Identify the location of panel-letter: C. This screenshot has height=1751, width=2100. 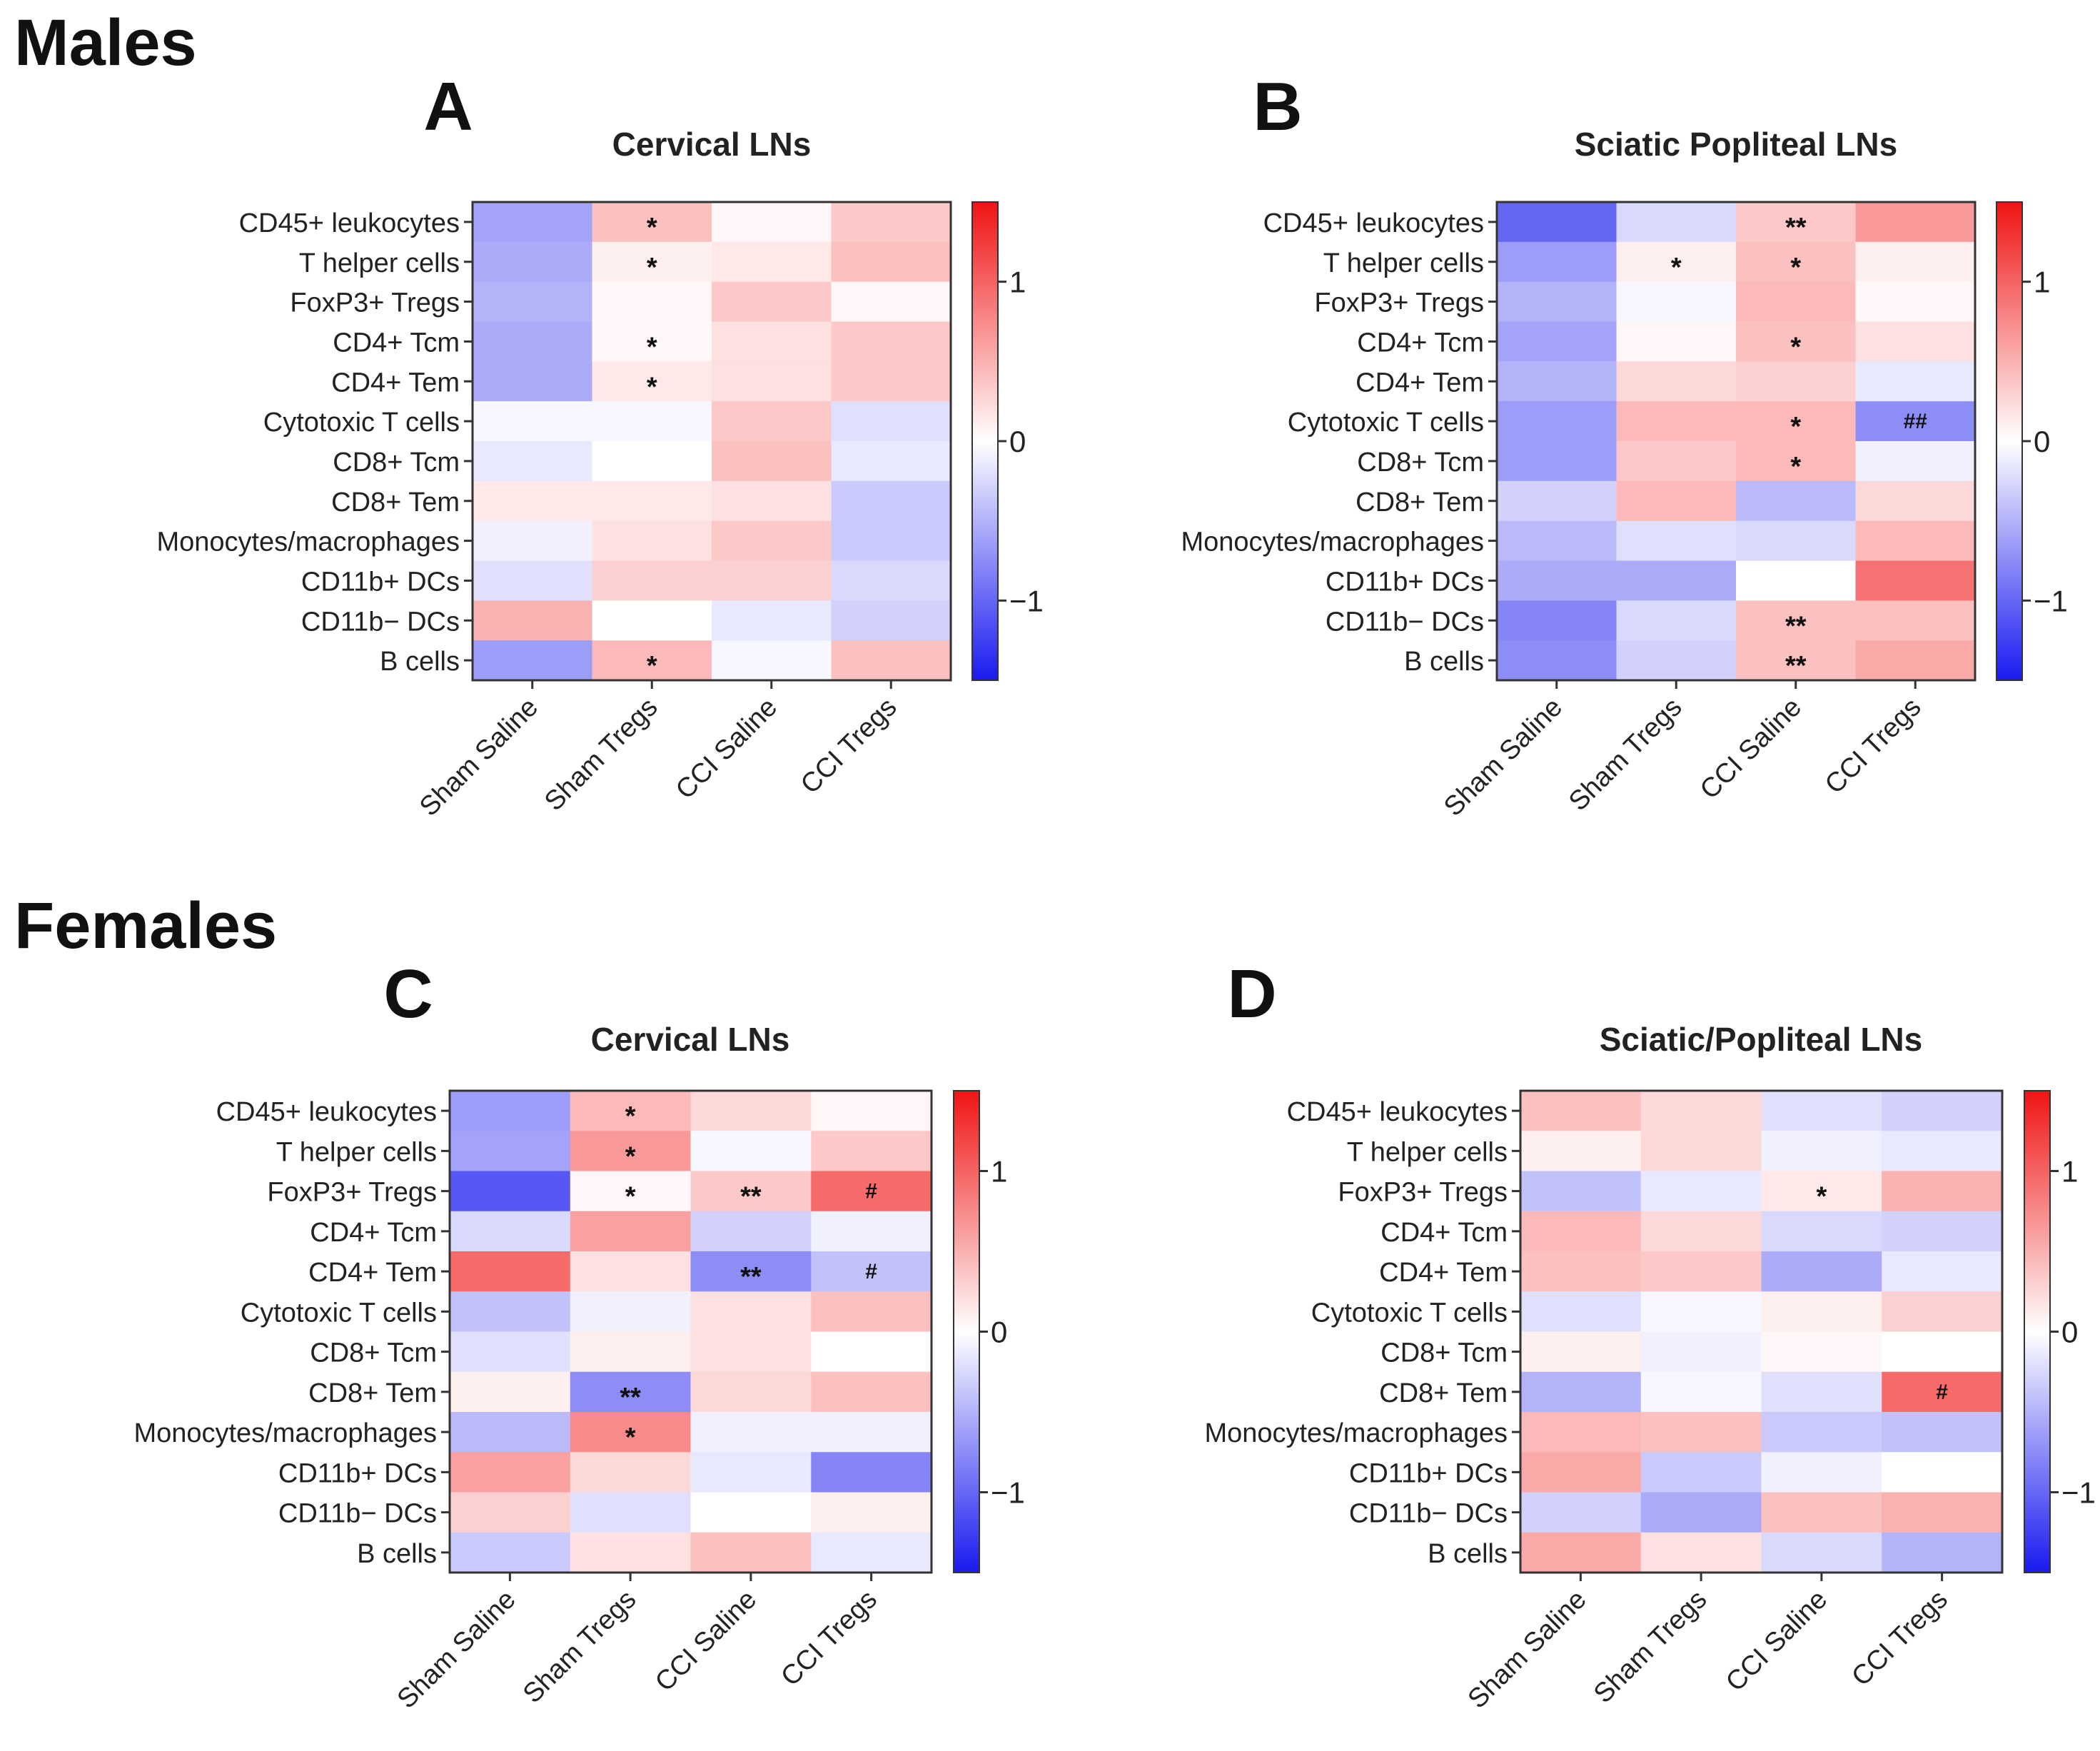
(408, 994).